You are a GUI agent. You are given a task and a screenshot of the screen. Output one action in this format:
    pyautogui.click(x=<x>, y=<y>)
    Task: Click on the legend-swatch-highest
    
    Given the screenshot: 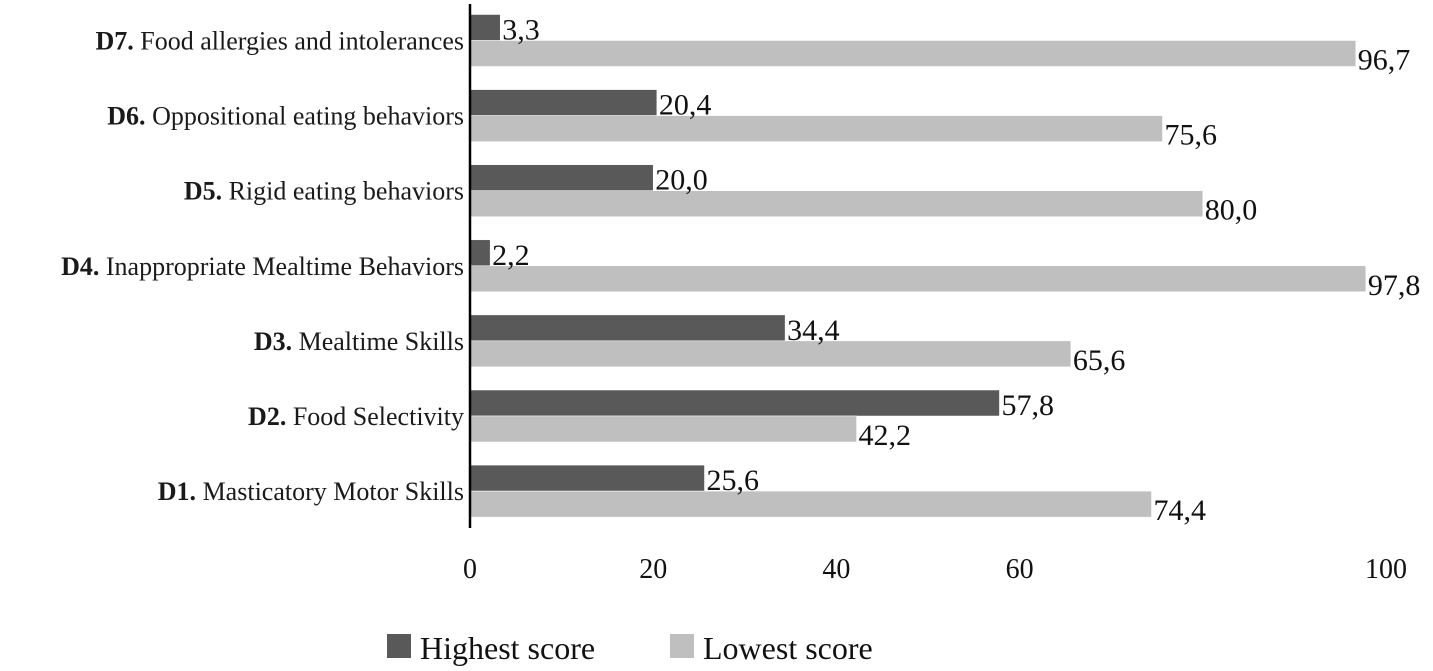 What is the action you would take?
    pyautogui.click(x=399, y=646)
    